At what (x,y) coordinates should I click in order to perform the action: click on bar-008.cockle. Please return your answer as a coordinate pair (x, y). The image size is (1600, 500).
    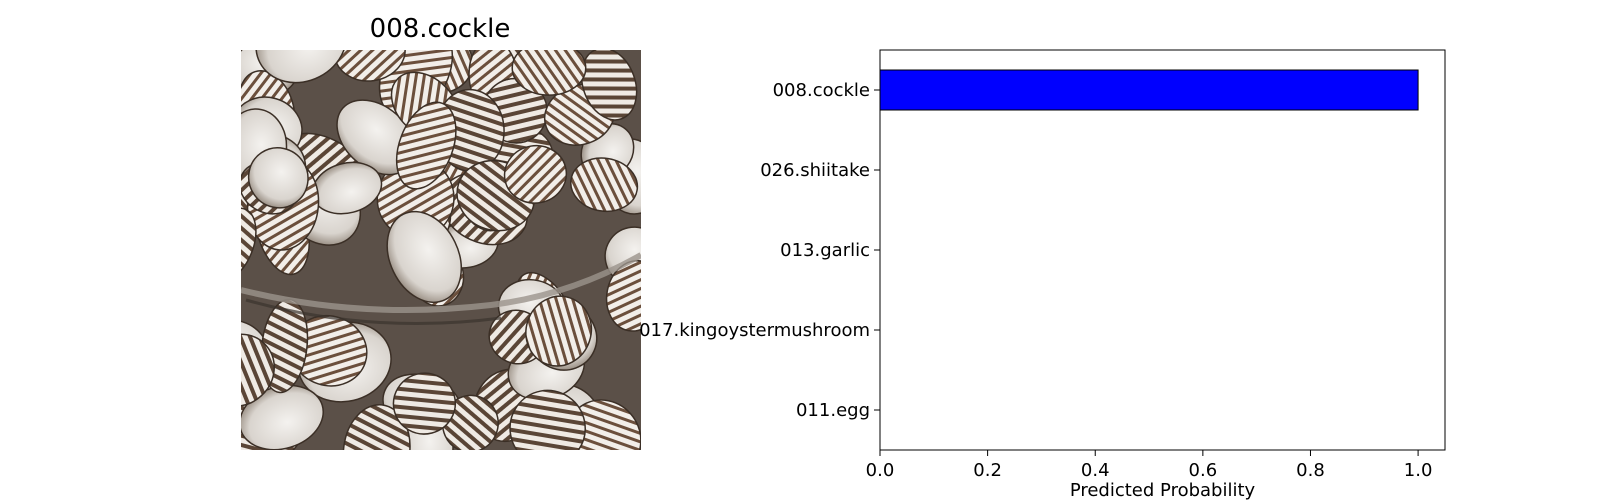
    Looking at the image, I should click on (1149, 90).